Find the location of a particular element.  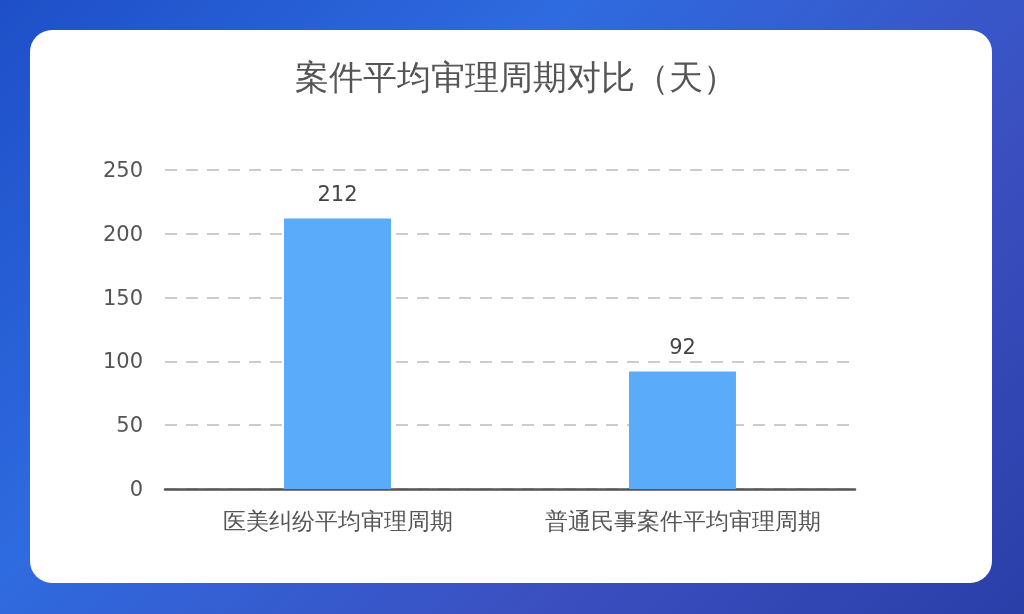

y-tick-label: 0 is located at coordinates (136, 489).